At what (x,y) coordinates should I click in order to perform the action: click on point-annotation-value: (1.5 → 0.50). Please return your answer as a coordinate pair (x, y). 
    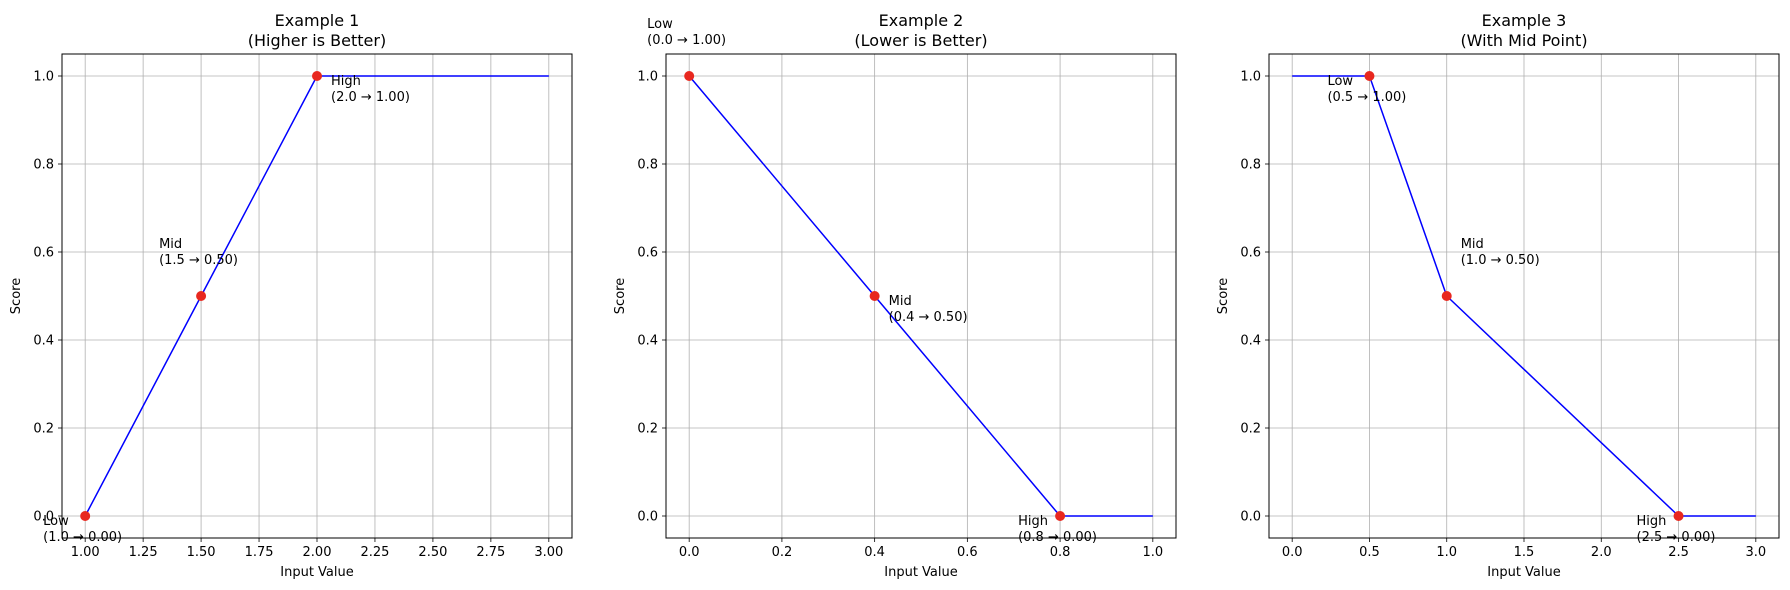
    Looking at the image, I should click on (198, 260).